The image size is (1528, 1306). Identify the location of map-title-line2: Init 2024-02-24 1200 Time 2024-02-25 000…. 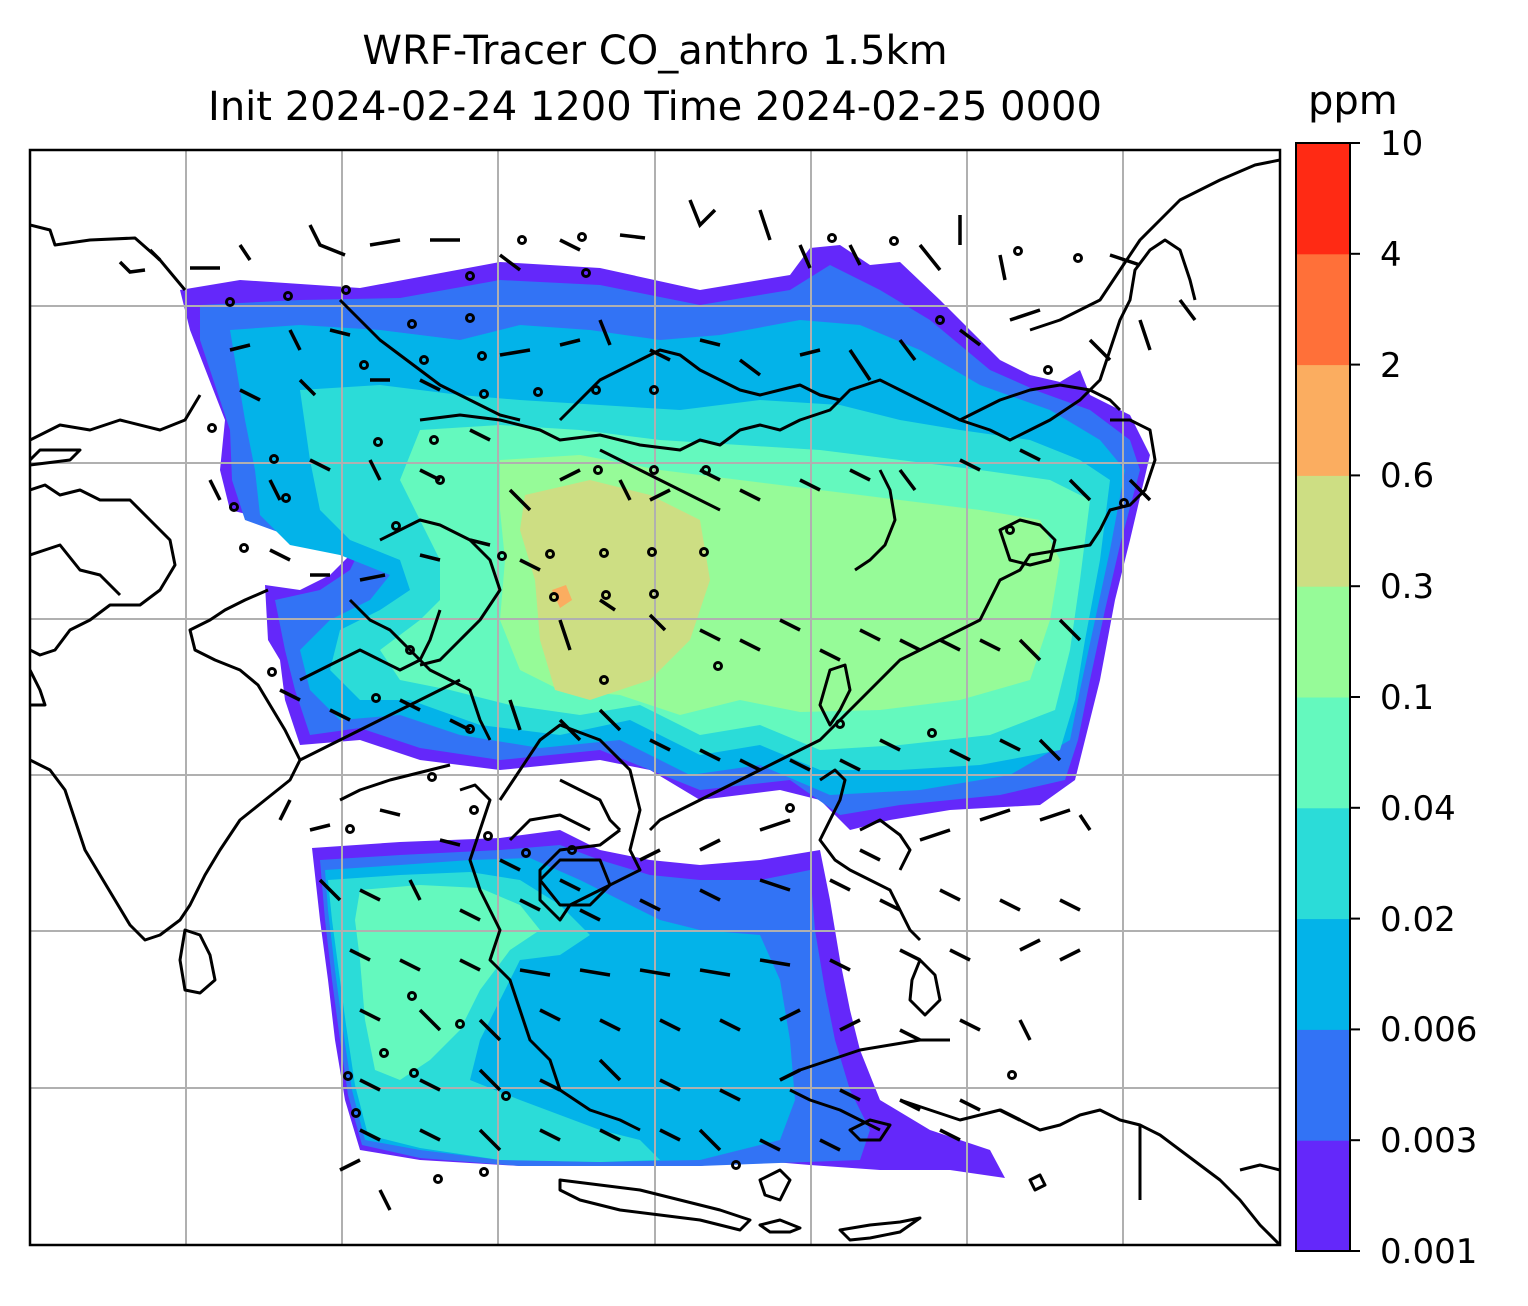
(655, 107).